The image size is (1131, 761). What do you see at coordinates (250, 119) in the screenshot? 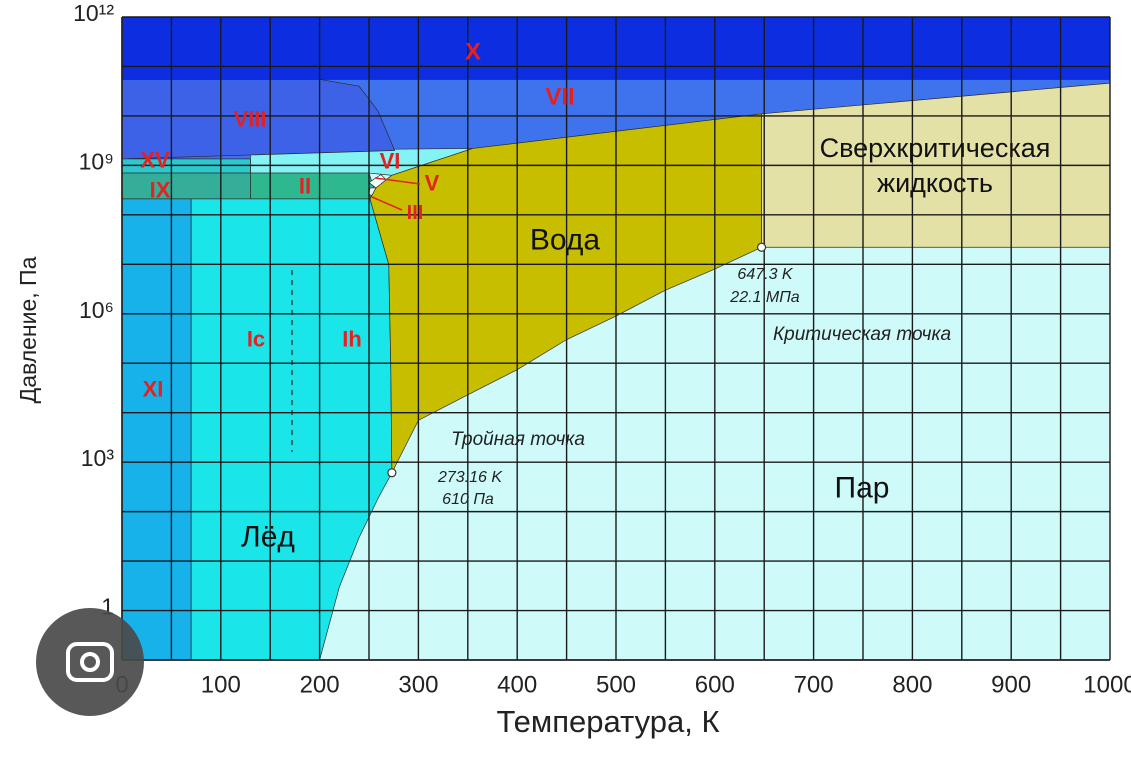
I see `region-label: VIII` at bounding box center [250, 119].